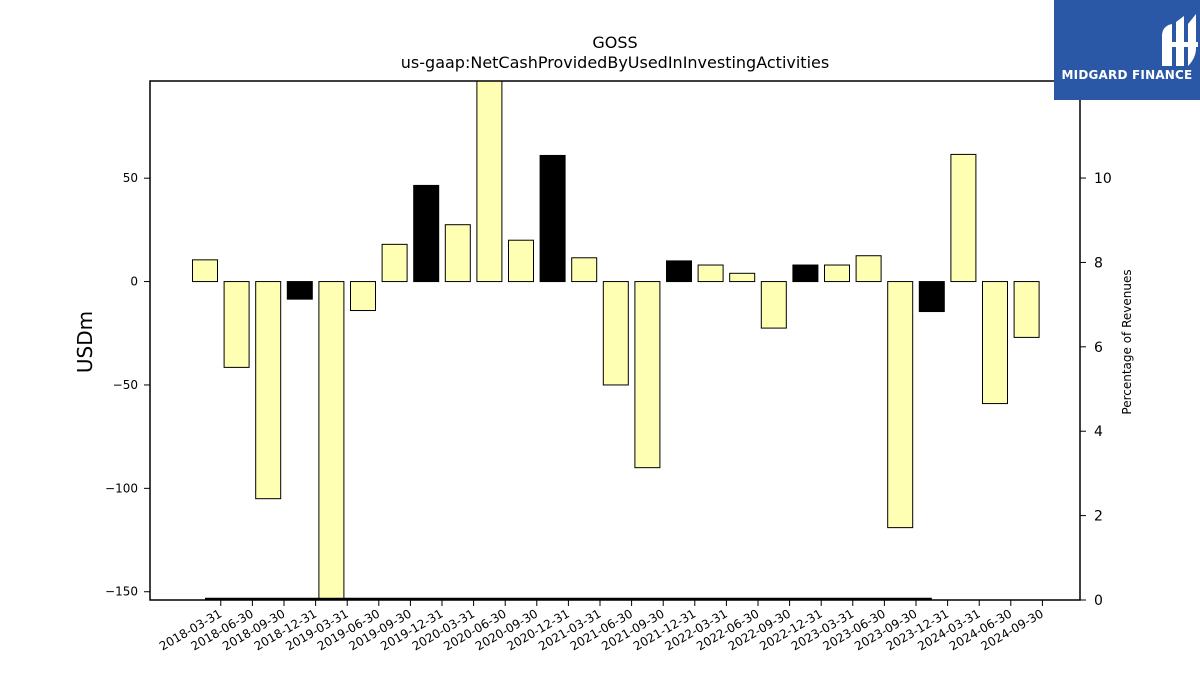  Describe the element at coordinates (121, 592) in the screenshot. I see `y-tick-label: −150` at that location.